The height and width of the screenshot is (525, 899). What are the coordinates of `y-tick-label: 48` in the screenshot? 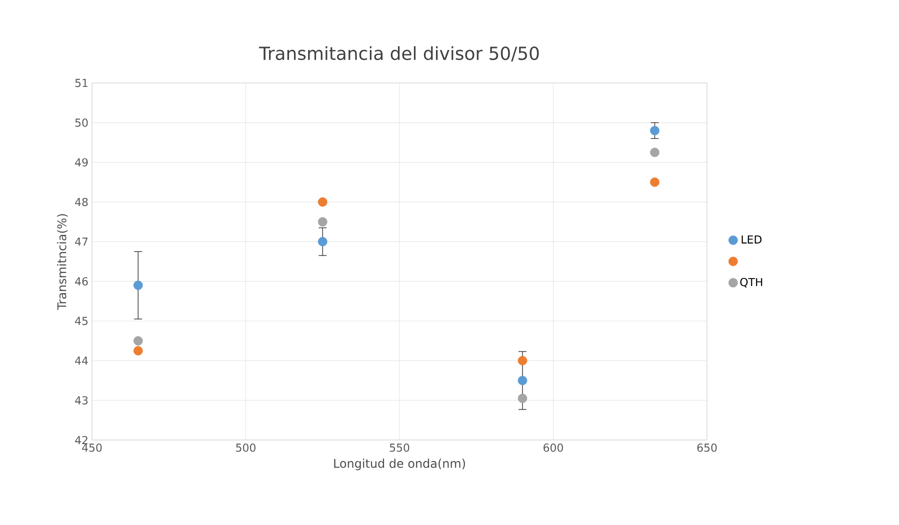 It's located at (81, 202).